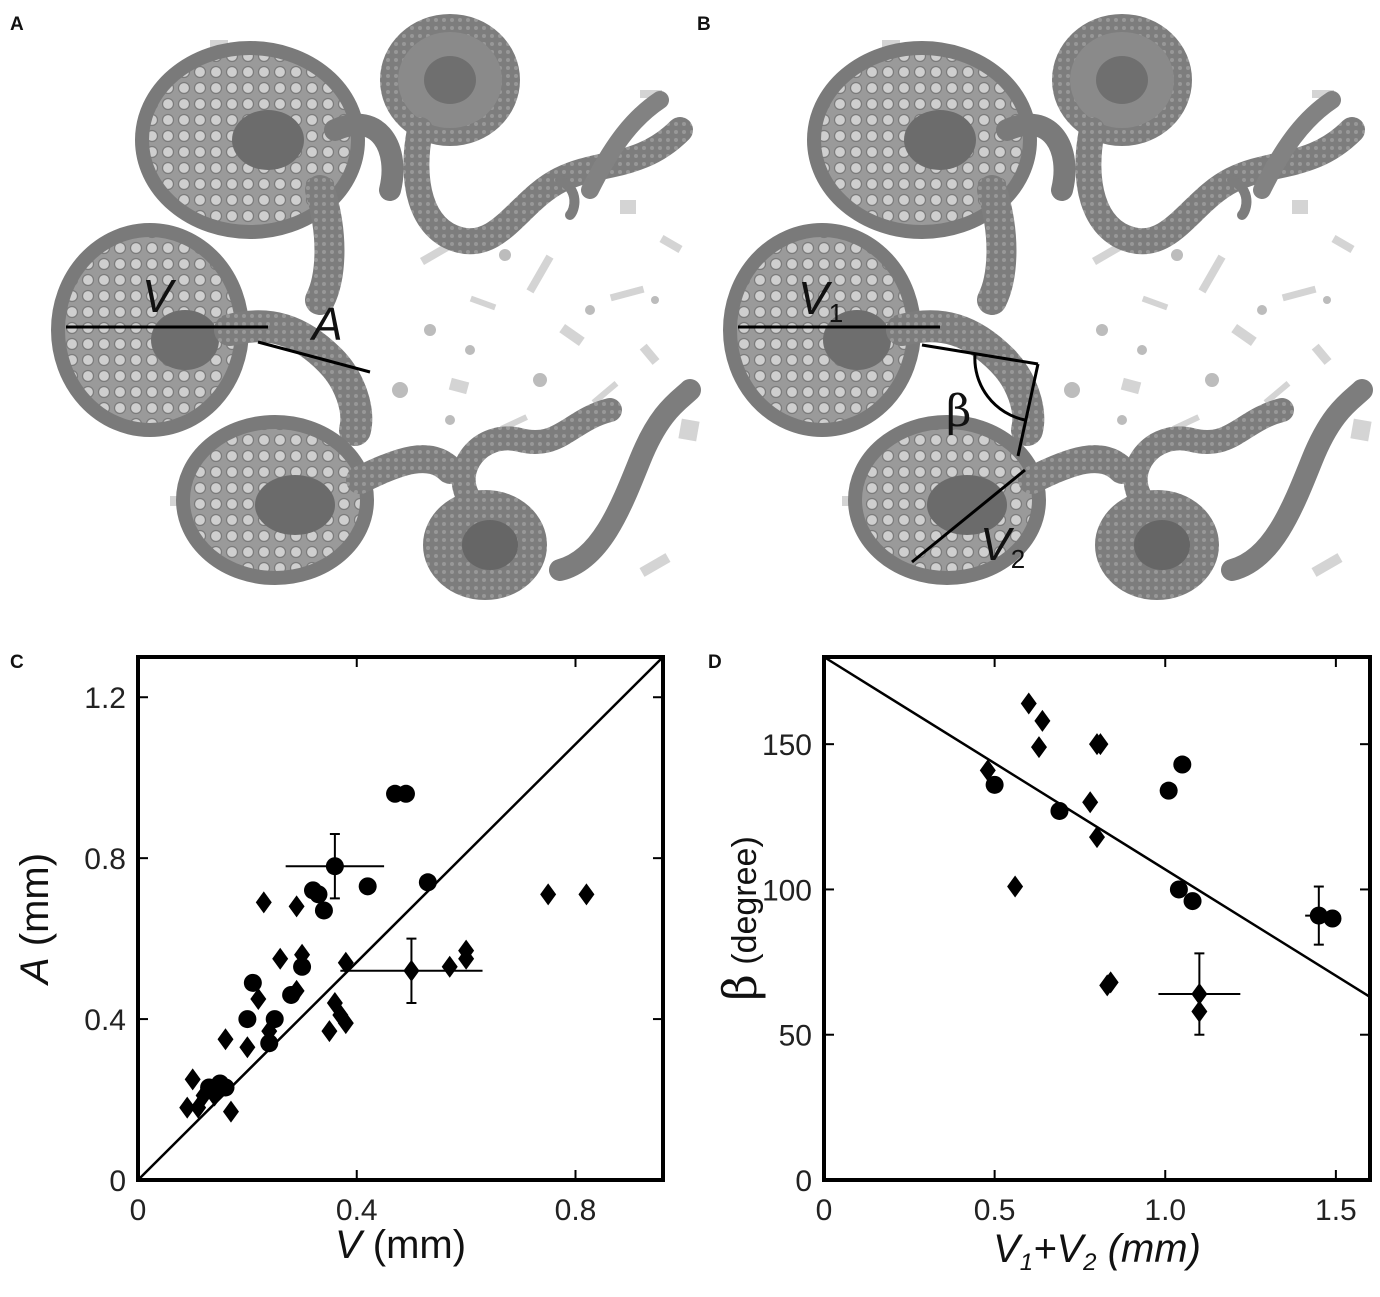  I want to click on panel-b-v2-line, so click(968, 516).